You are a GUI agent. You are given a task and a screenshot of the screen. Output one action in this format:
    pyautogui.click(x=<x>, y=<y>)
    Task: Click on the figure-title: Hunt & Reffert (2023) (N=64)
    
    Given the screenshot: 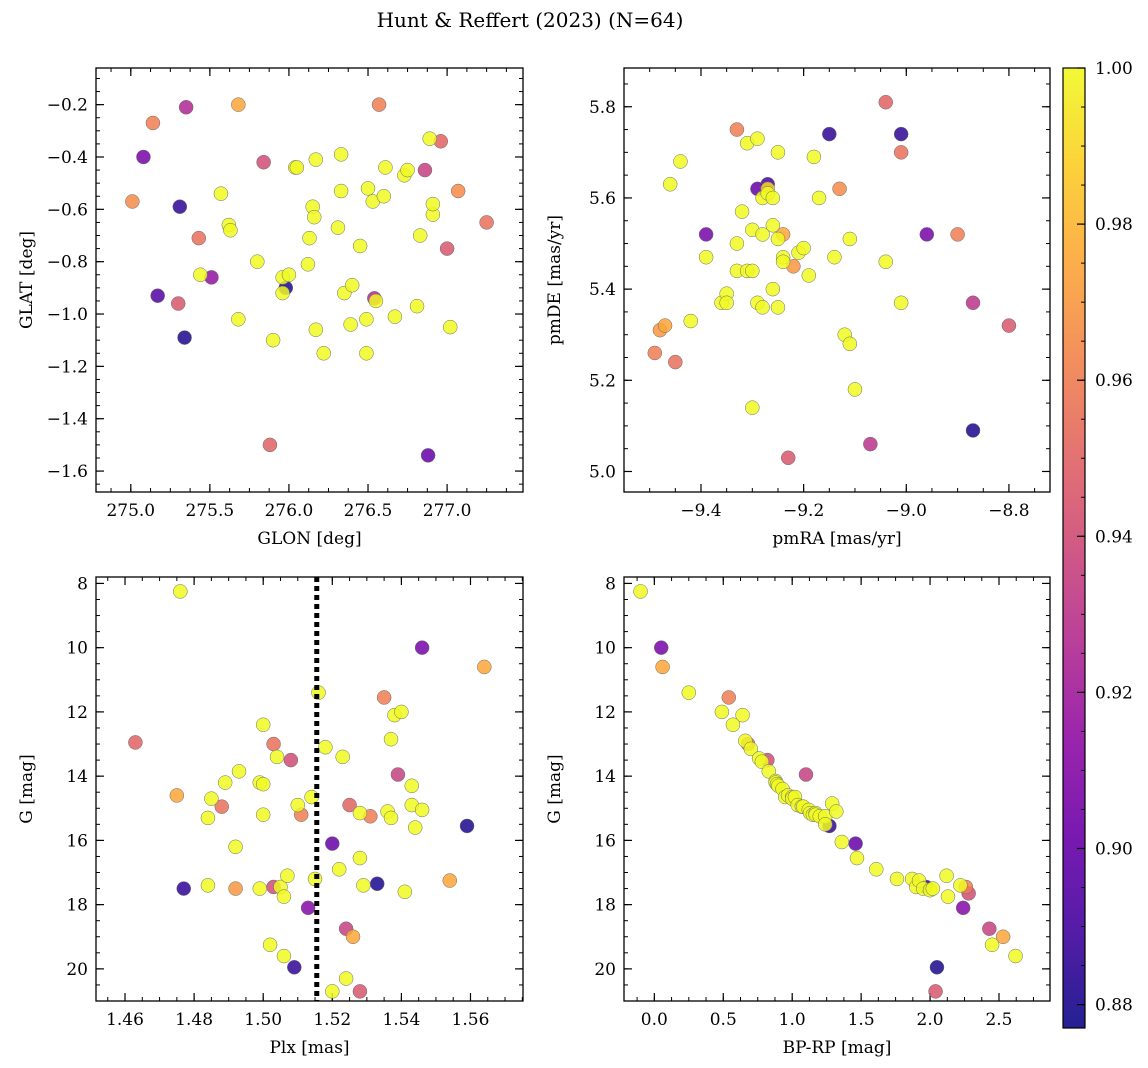 What is the action you would take?
    pyautogui.click(x=530, y=20)
    